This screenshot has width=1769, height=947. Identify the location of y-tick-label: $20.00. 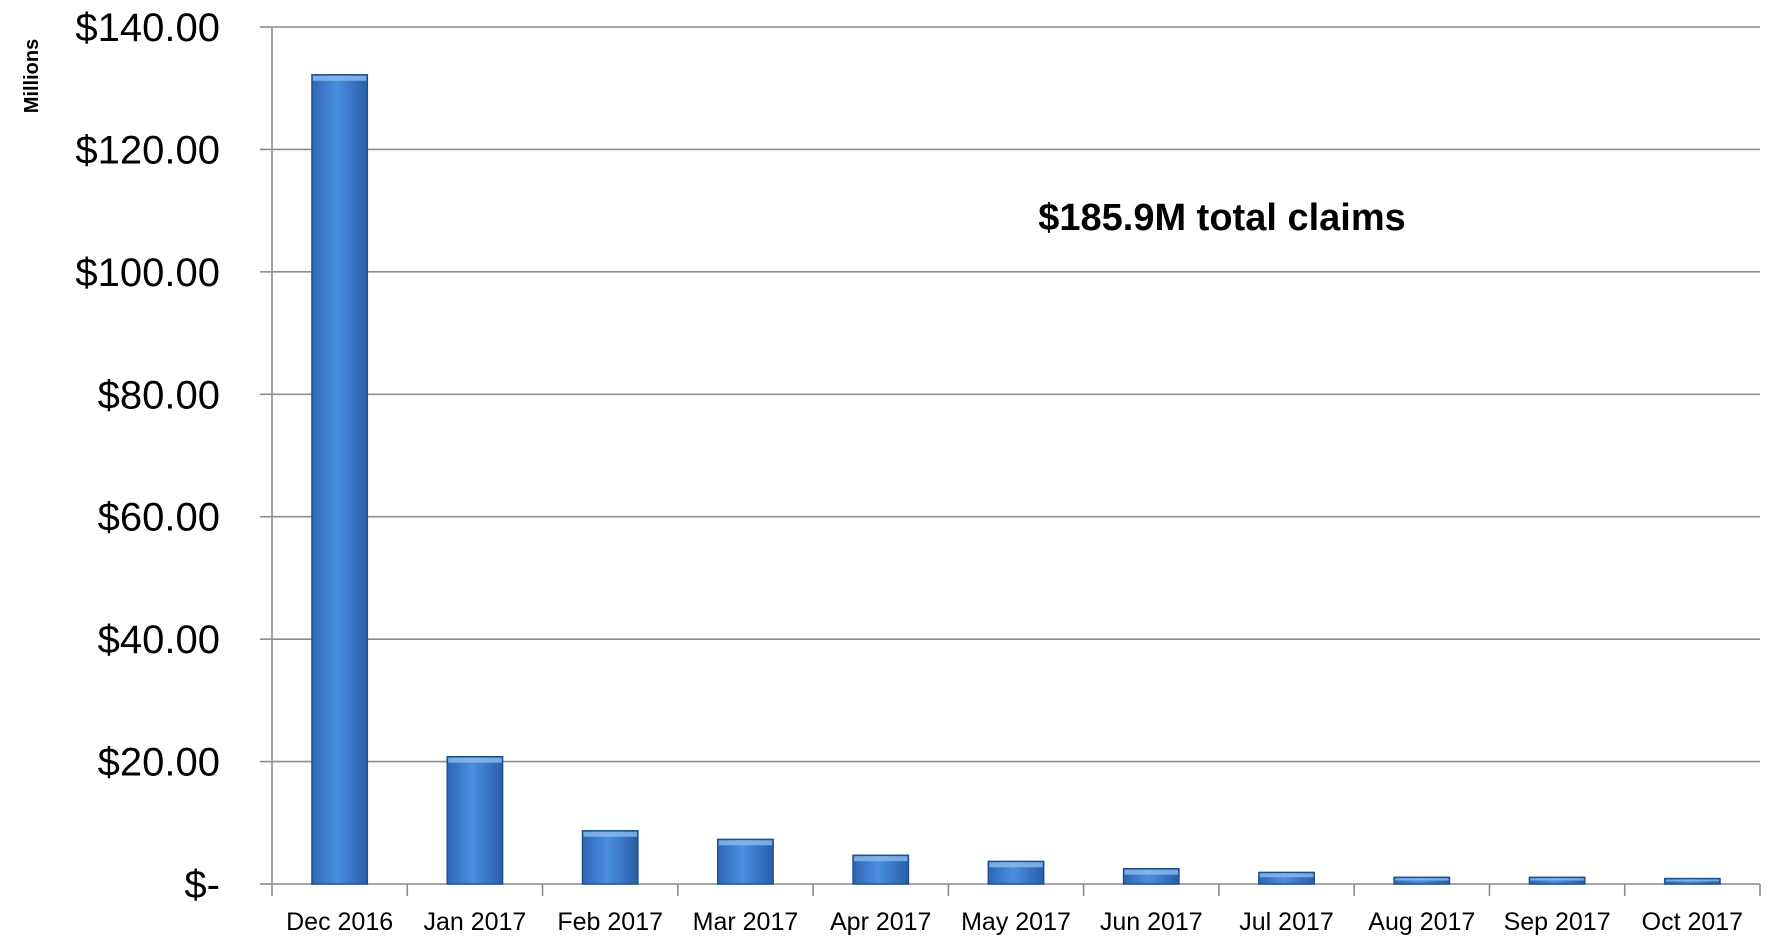
(159, 763).